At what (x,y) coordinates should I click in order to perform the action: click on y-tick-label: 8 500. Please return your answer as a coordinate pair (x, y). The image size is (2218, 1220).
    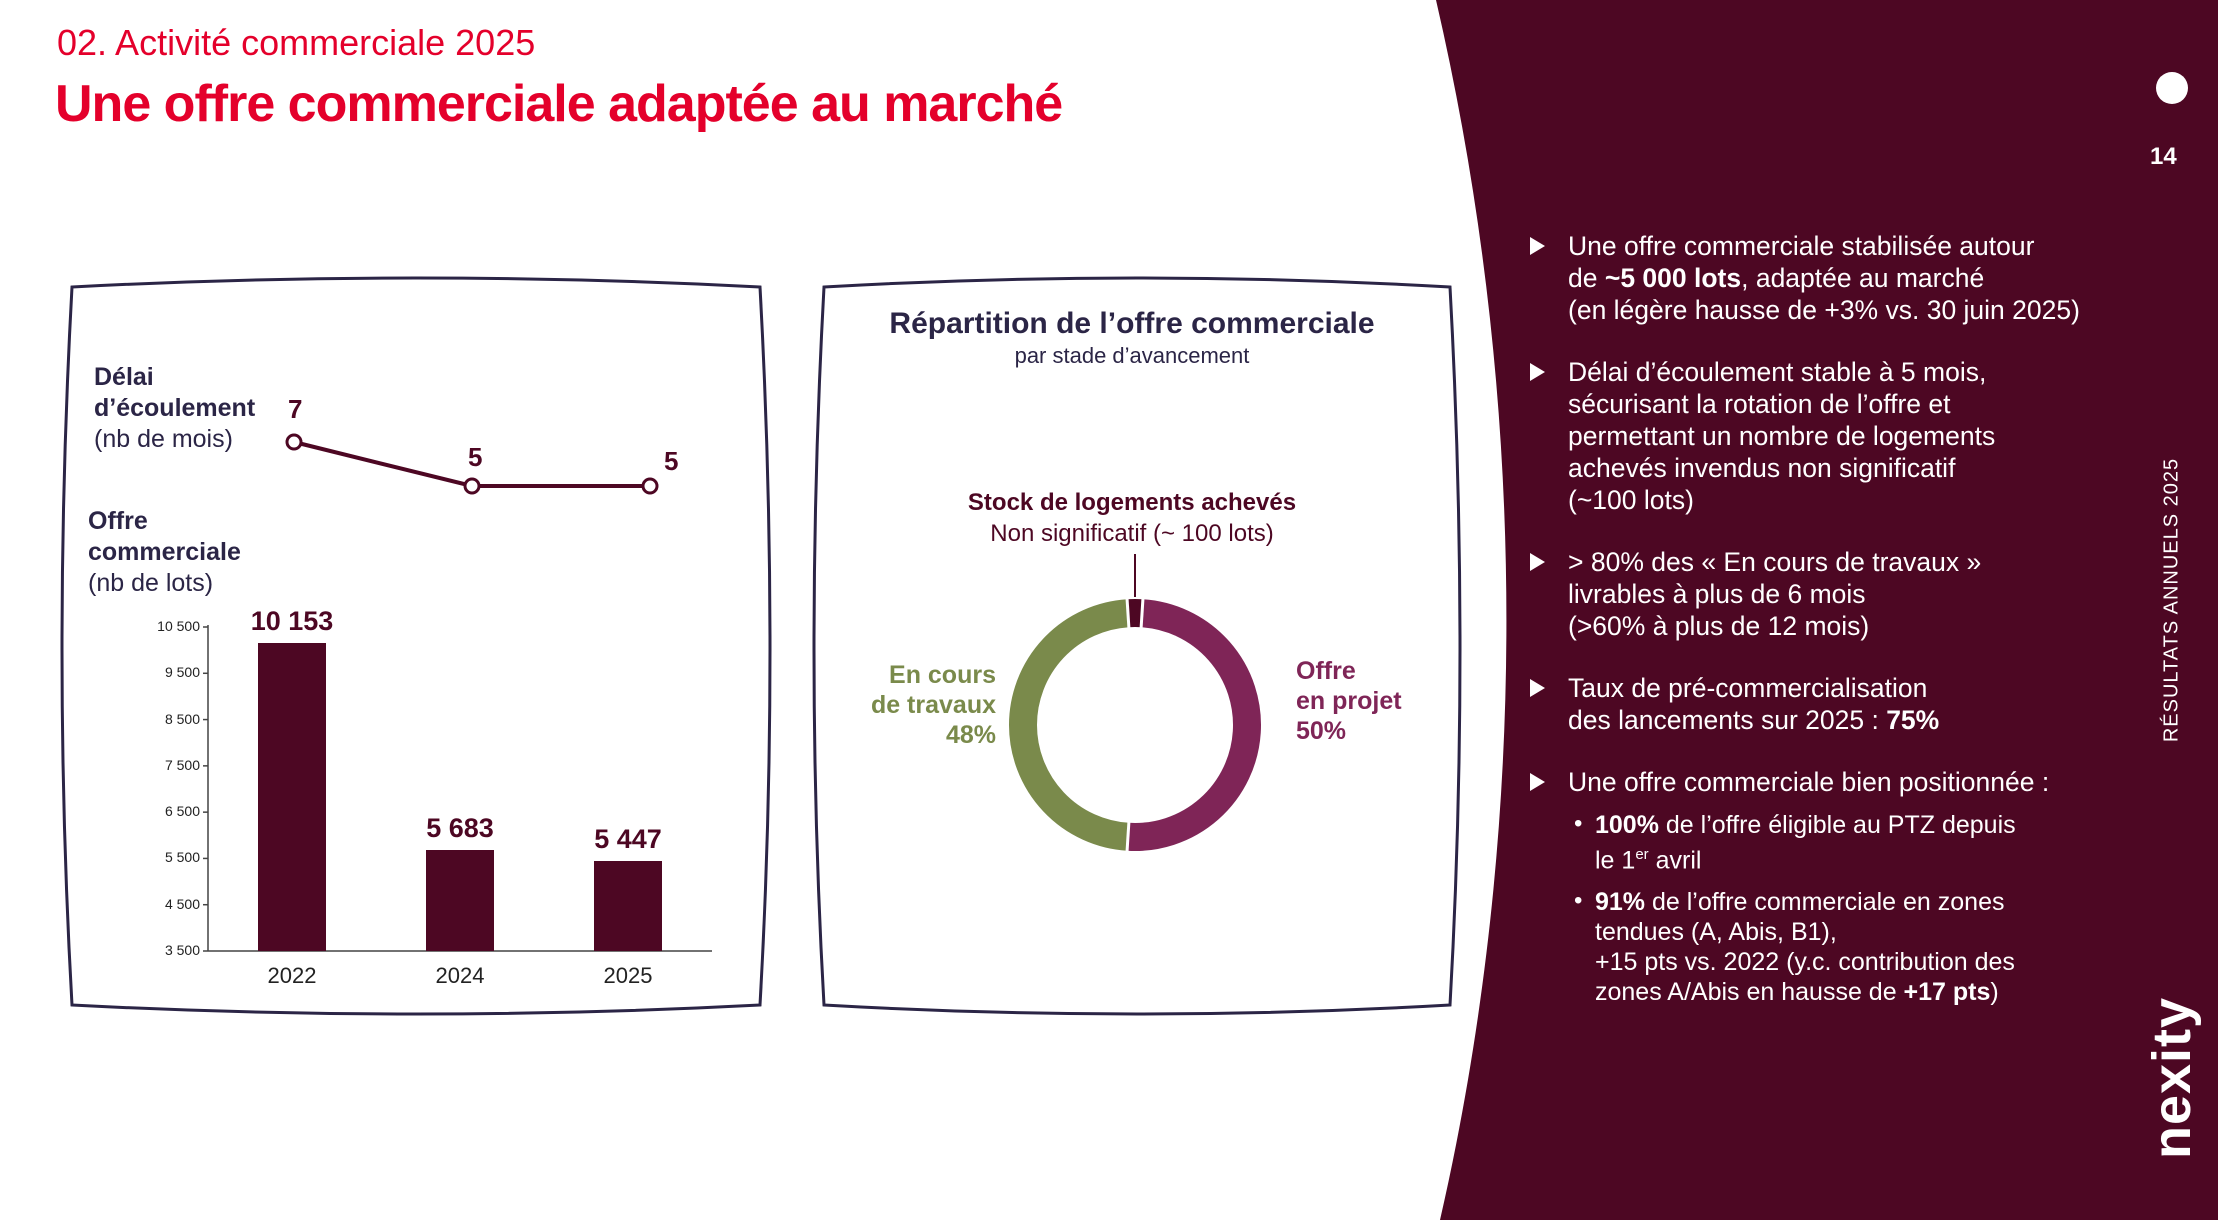
    Looking at the image, I should click on (182, 718).